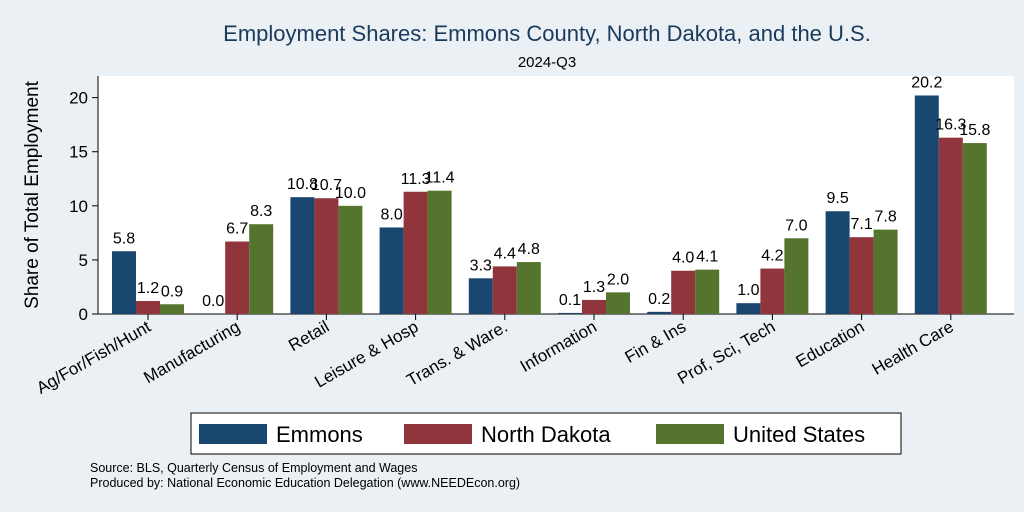 This screenshot has height=512, width=1024. What do you see at coordinates (830, 344) in the screenshot?
I see `category-label: Education` at bounding box center [830, 344].